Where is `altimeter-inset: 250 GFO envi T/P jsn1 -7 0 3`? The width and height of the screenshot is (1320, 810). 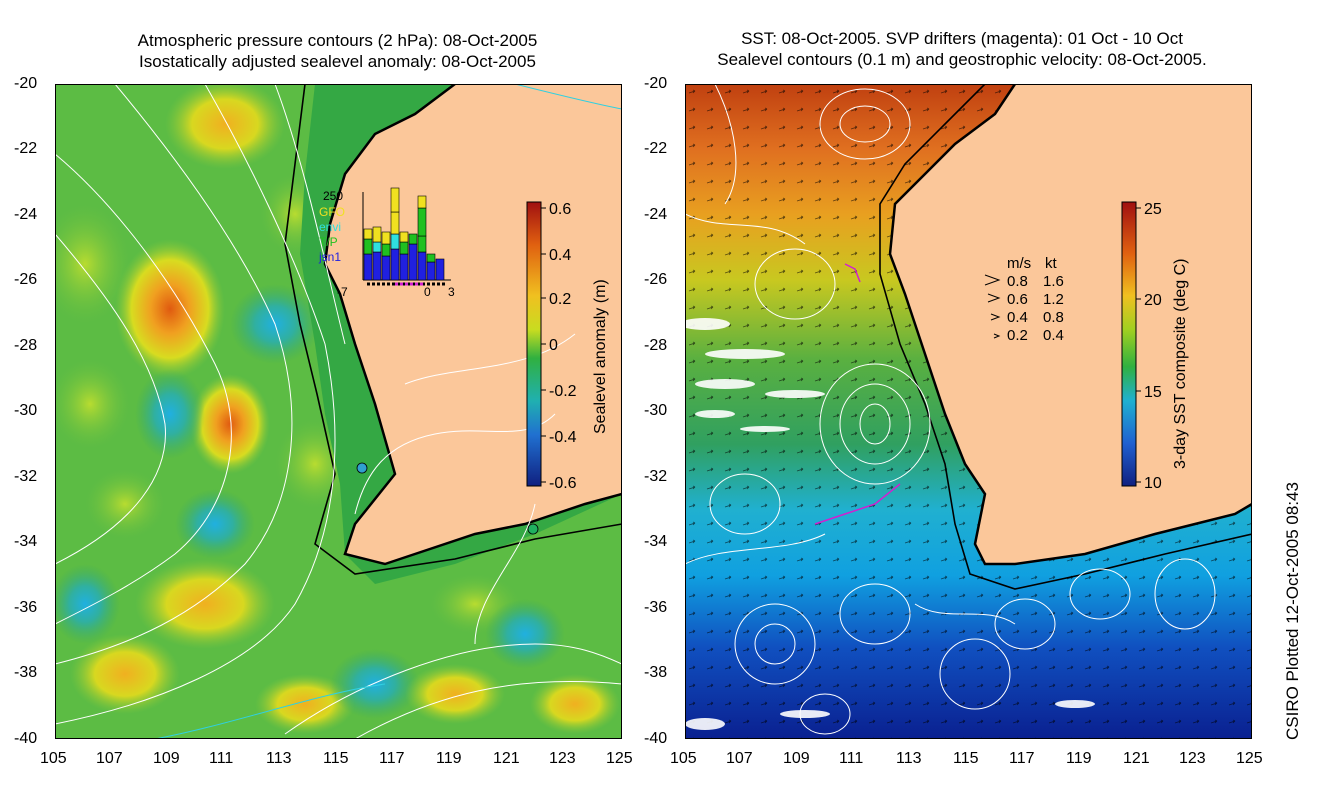
altimeter-inset: 250 GFO envi T/P jsn1 -7 0 3 is located at coordinates (386, 243).